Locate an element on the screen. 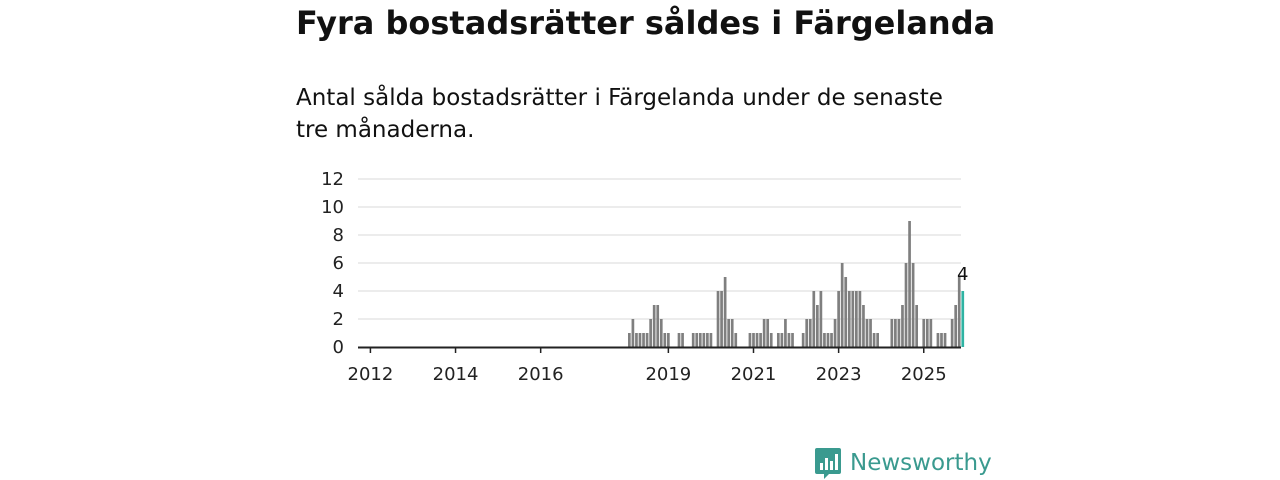 This screenshot has height=480, width=1280. x-tick-label: 2014 is located at coordinates (456, 374).